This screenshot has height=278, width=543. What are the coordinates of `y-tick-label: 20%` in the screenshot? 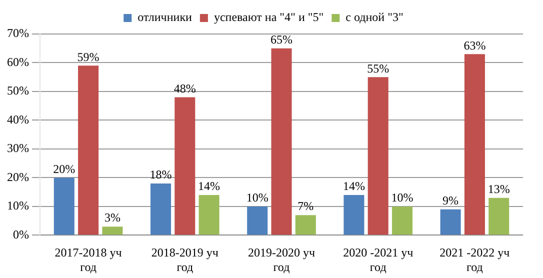 It's located at (17, 177).